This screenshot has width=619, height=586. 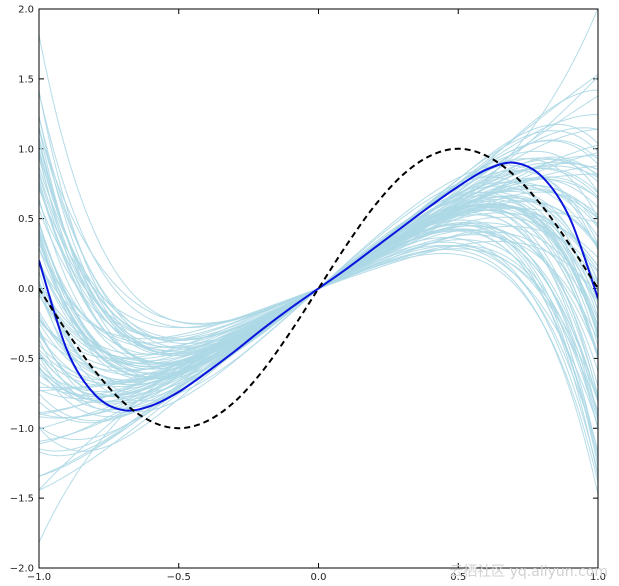 What do you see at coordinates (22, 499) in the screenshot?
I see `y-tick-label: −1.5` at bounding box center [22, 499].